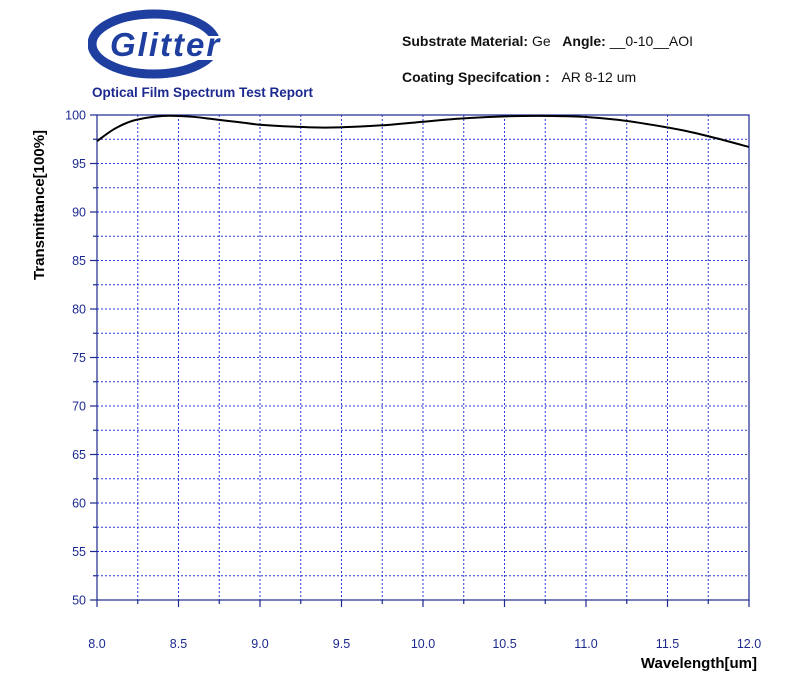 The height and width of the screenshot is (697, 806). I want to click on x-tick-label: 8.5, so click(178, 644).